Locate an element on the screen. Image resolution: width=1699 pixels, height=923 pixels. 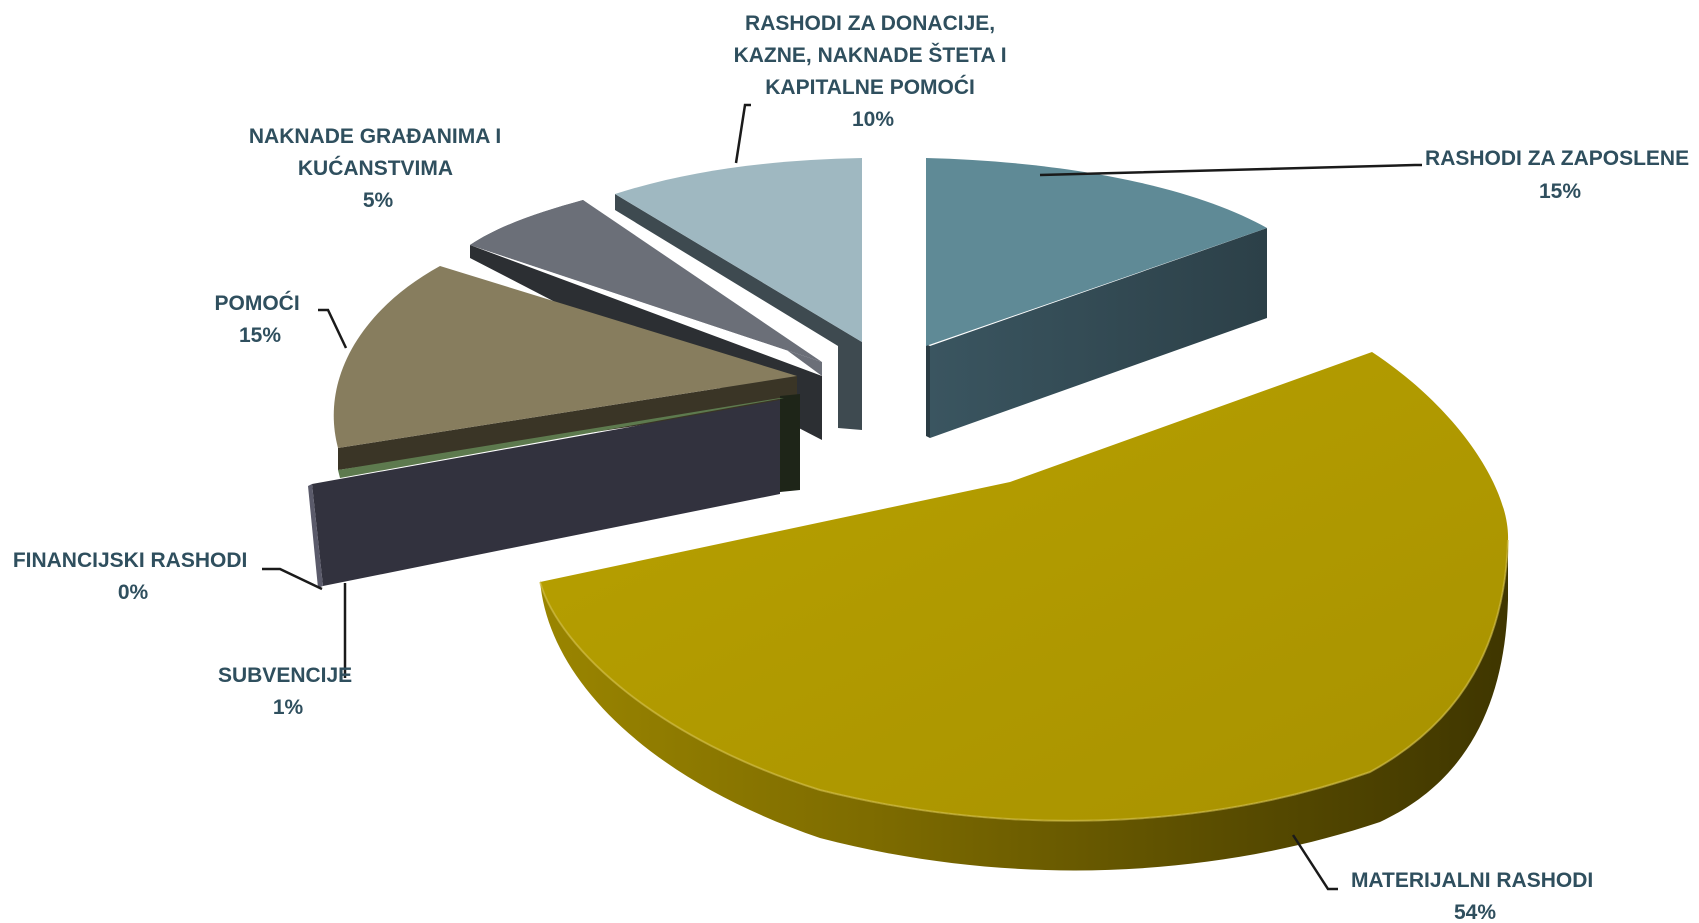
leader-line-zaposlene is located at coordinates (1230, 170).